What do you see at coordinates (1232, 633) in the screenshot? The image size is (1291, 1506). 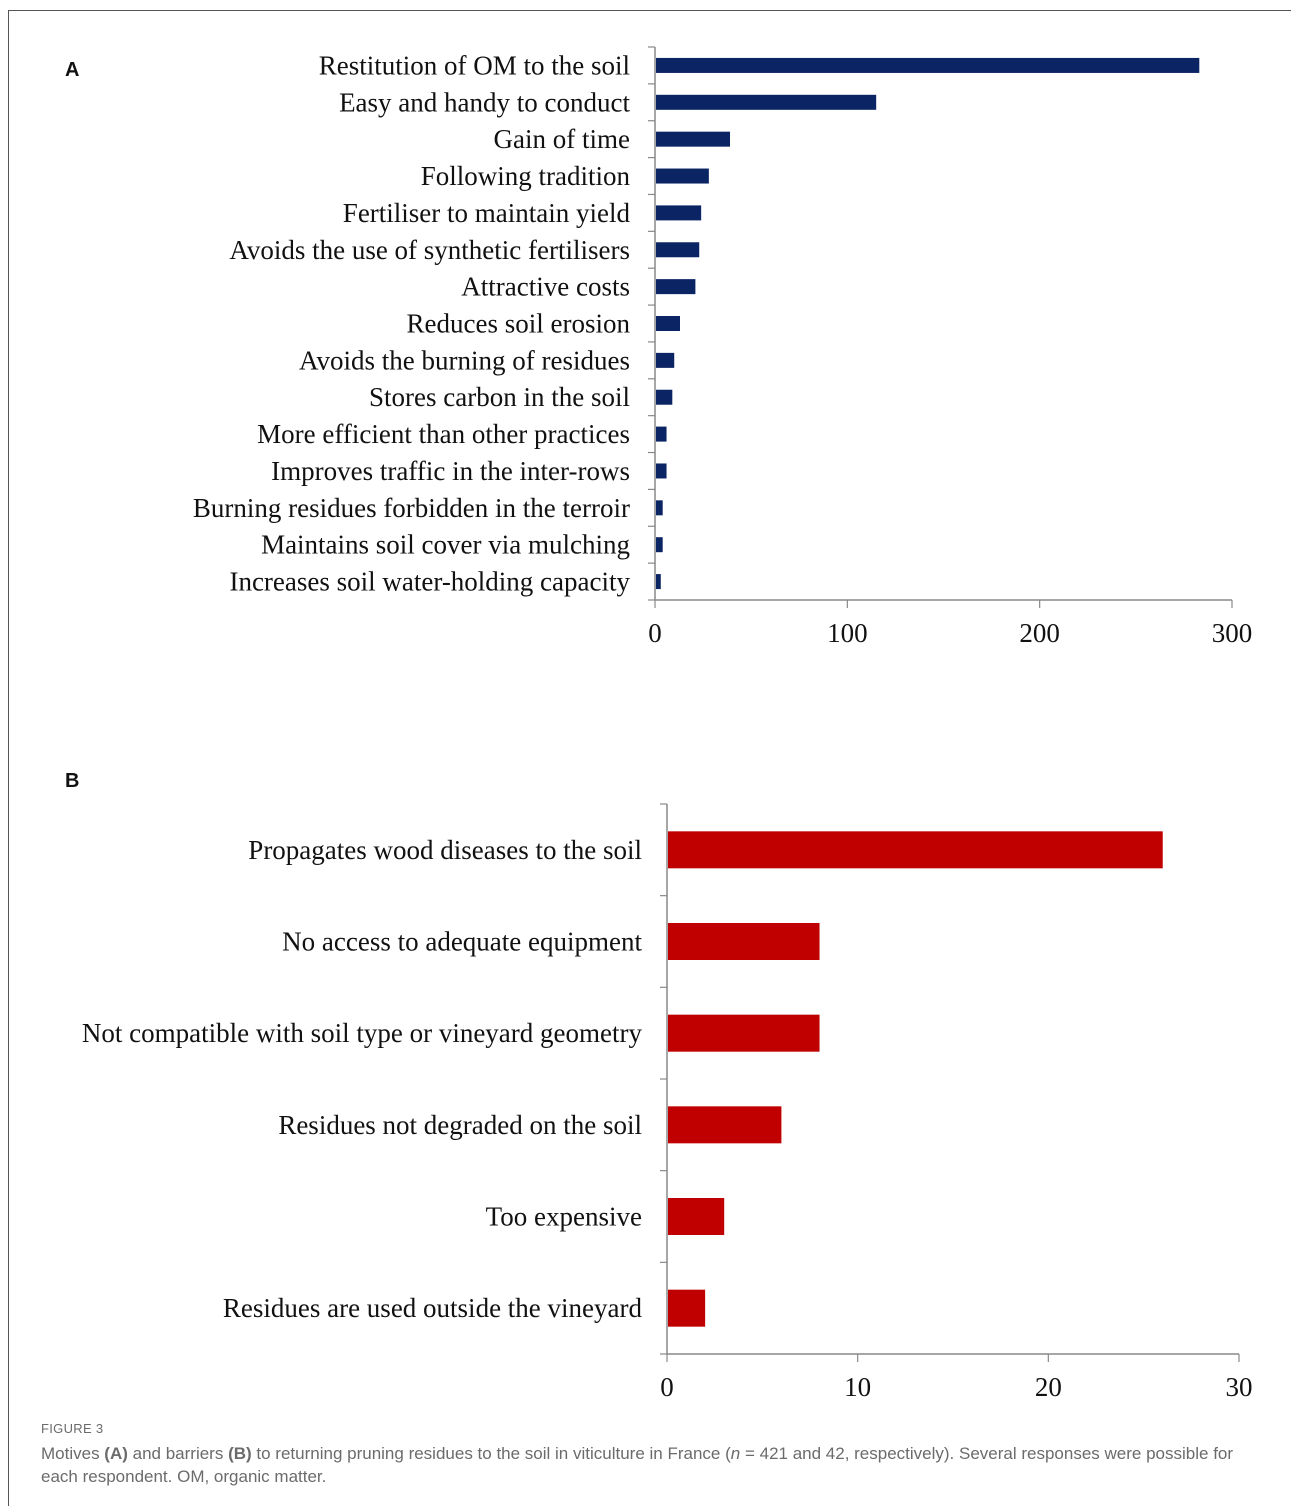 I see `chart-a-x-tick-label: 300` at bounding box center [1232, 633].